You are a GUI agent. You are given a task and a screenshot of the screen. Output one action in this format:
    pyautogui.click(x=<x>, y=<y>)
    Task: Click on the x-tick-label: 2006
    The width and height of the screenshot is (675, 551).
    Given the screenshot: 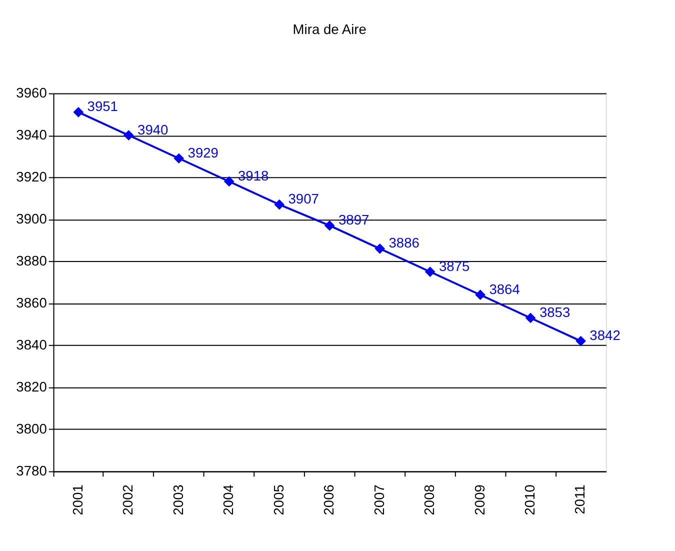 What is the action you would take?
    pyautogui.click(x=328, y=500)
    